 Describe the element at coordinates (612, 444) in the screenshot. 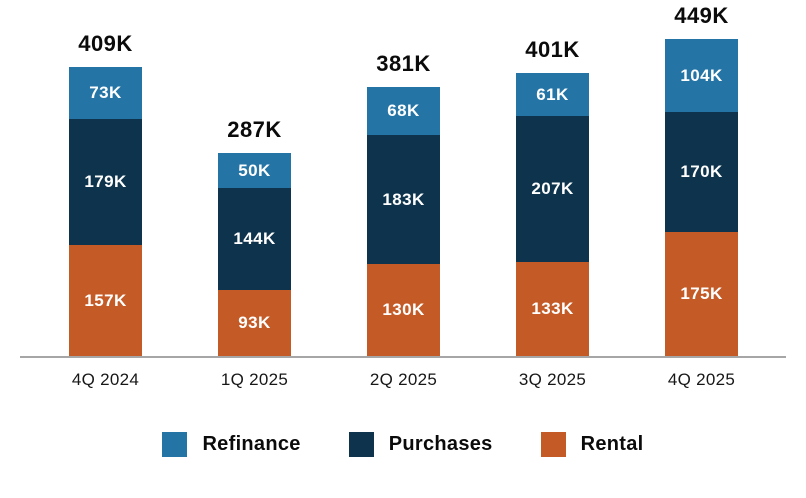

I see `legend-label: Rental` at that location.